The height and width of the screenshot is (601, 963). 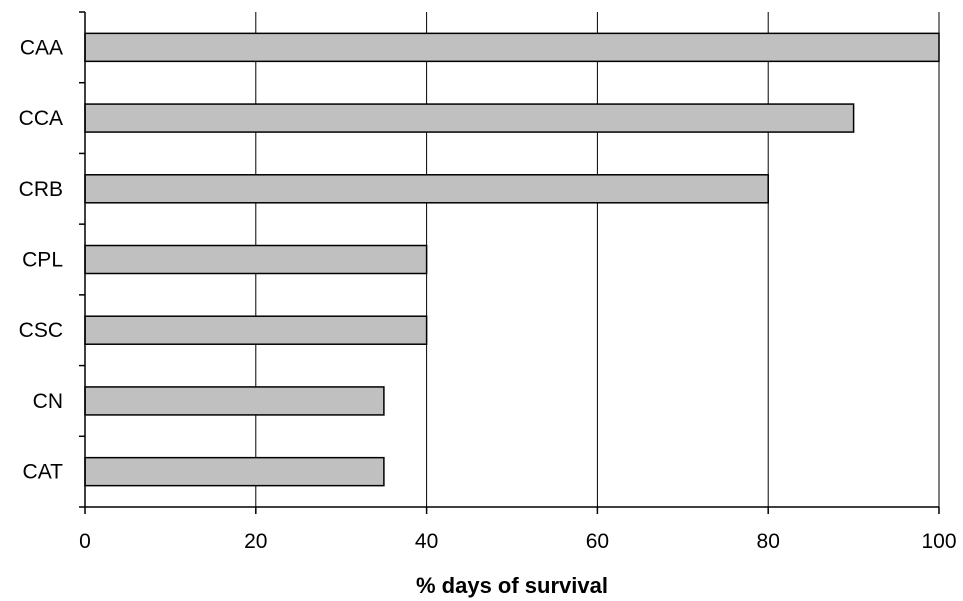 What do you see at coordinates (41, 330) in the screenshot?
I see `y-tick-label-csc: CSC` at bounding box center [41, 330].